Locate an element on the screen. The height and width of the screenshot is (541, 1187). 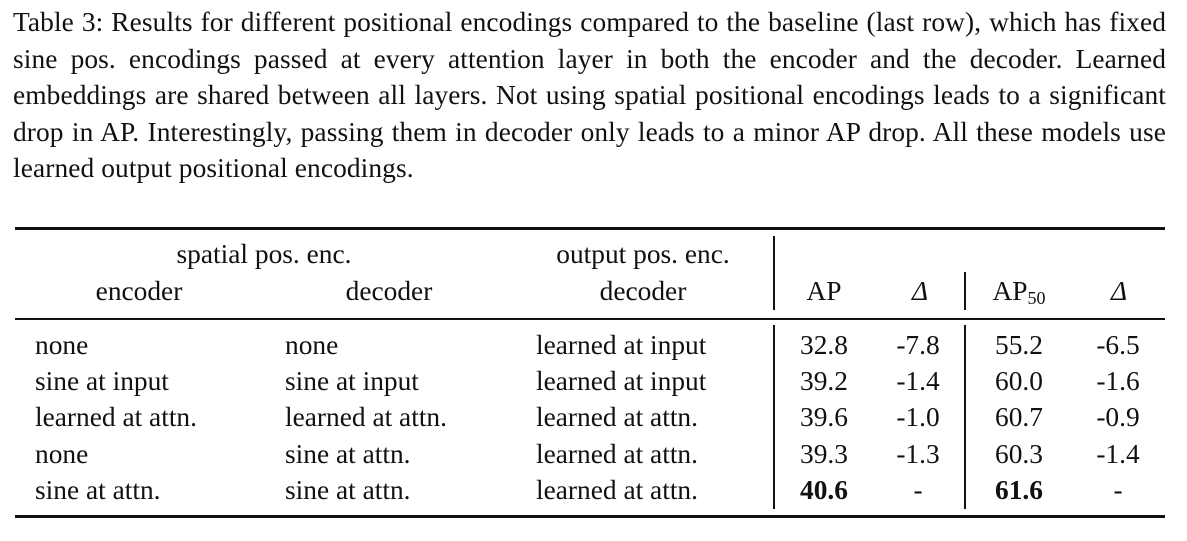
column-divider-output-body is located at coordinates (774, 417).